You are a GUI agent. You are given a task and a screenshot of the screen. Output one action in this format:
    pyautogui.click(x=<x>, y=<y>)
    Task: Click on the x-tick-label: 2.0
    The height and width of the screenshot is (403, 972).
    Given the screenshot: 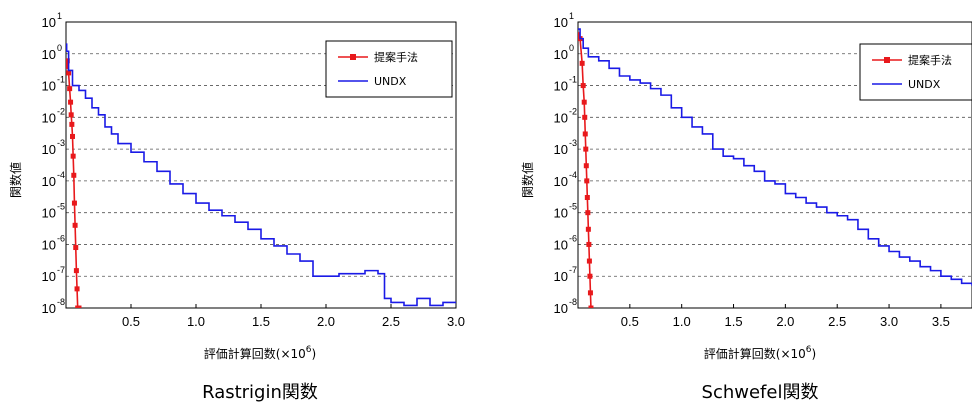 What is the action you would take?
    pyautogui.click(x=785, y=321)
    